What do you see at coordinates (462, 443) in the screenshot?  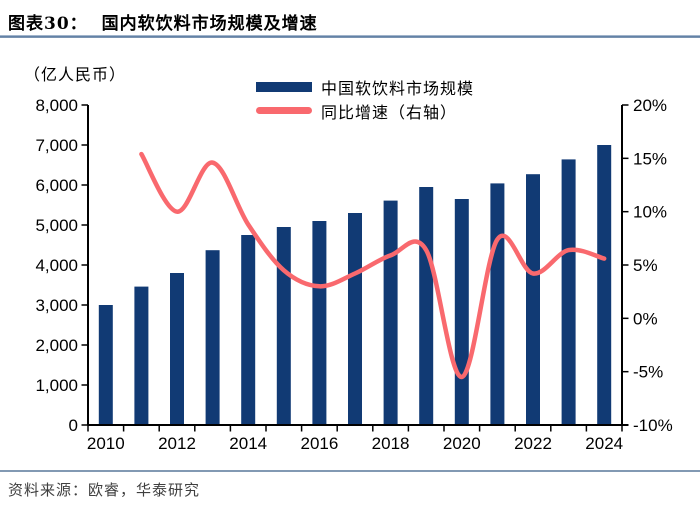 I see `x-axis-tick-label: 2020` at bounding box center [462, 443].